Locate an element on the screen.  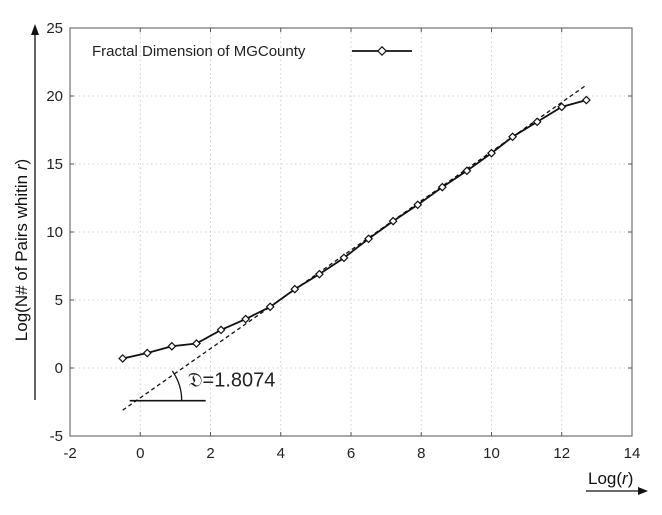
x-tick-label: 14 is located at coordinates (632, 453).